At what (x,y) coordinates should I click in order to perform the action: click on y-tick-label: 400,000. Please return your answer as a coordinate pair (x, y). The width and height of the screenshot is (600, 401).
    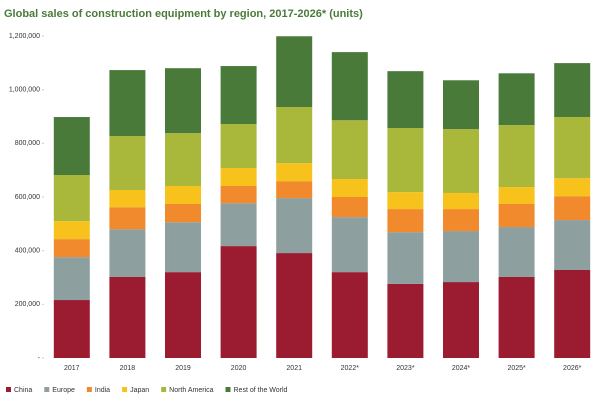
    Looking at the image, I should click on (27, 251).